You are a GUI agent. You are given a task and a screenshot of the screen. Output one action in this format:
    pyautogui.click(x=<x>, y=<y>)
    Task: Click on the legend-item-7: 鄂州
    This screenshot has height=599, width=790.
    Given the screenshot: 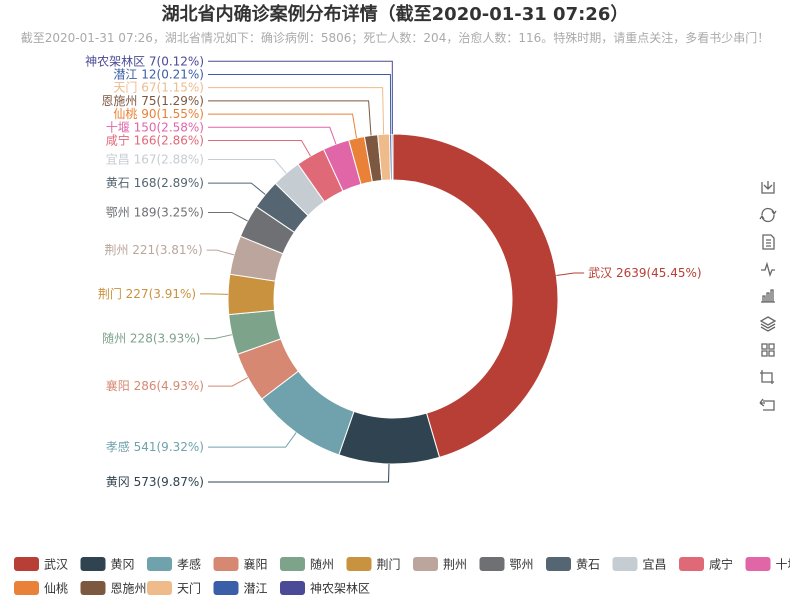 What is the action you would take?
    pyautogui.click(x=506, y=564)
    